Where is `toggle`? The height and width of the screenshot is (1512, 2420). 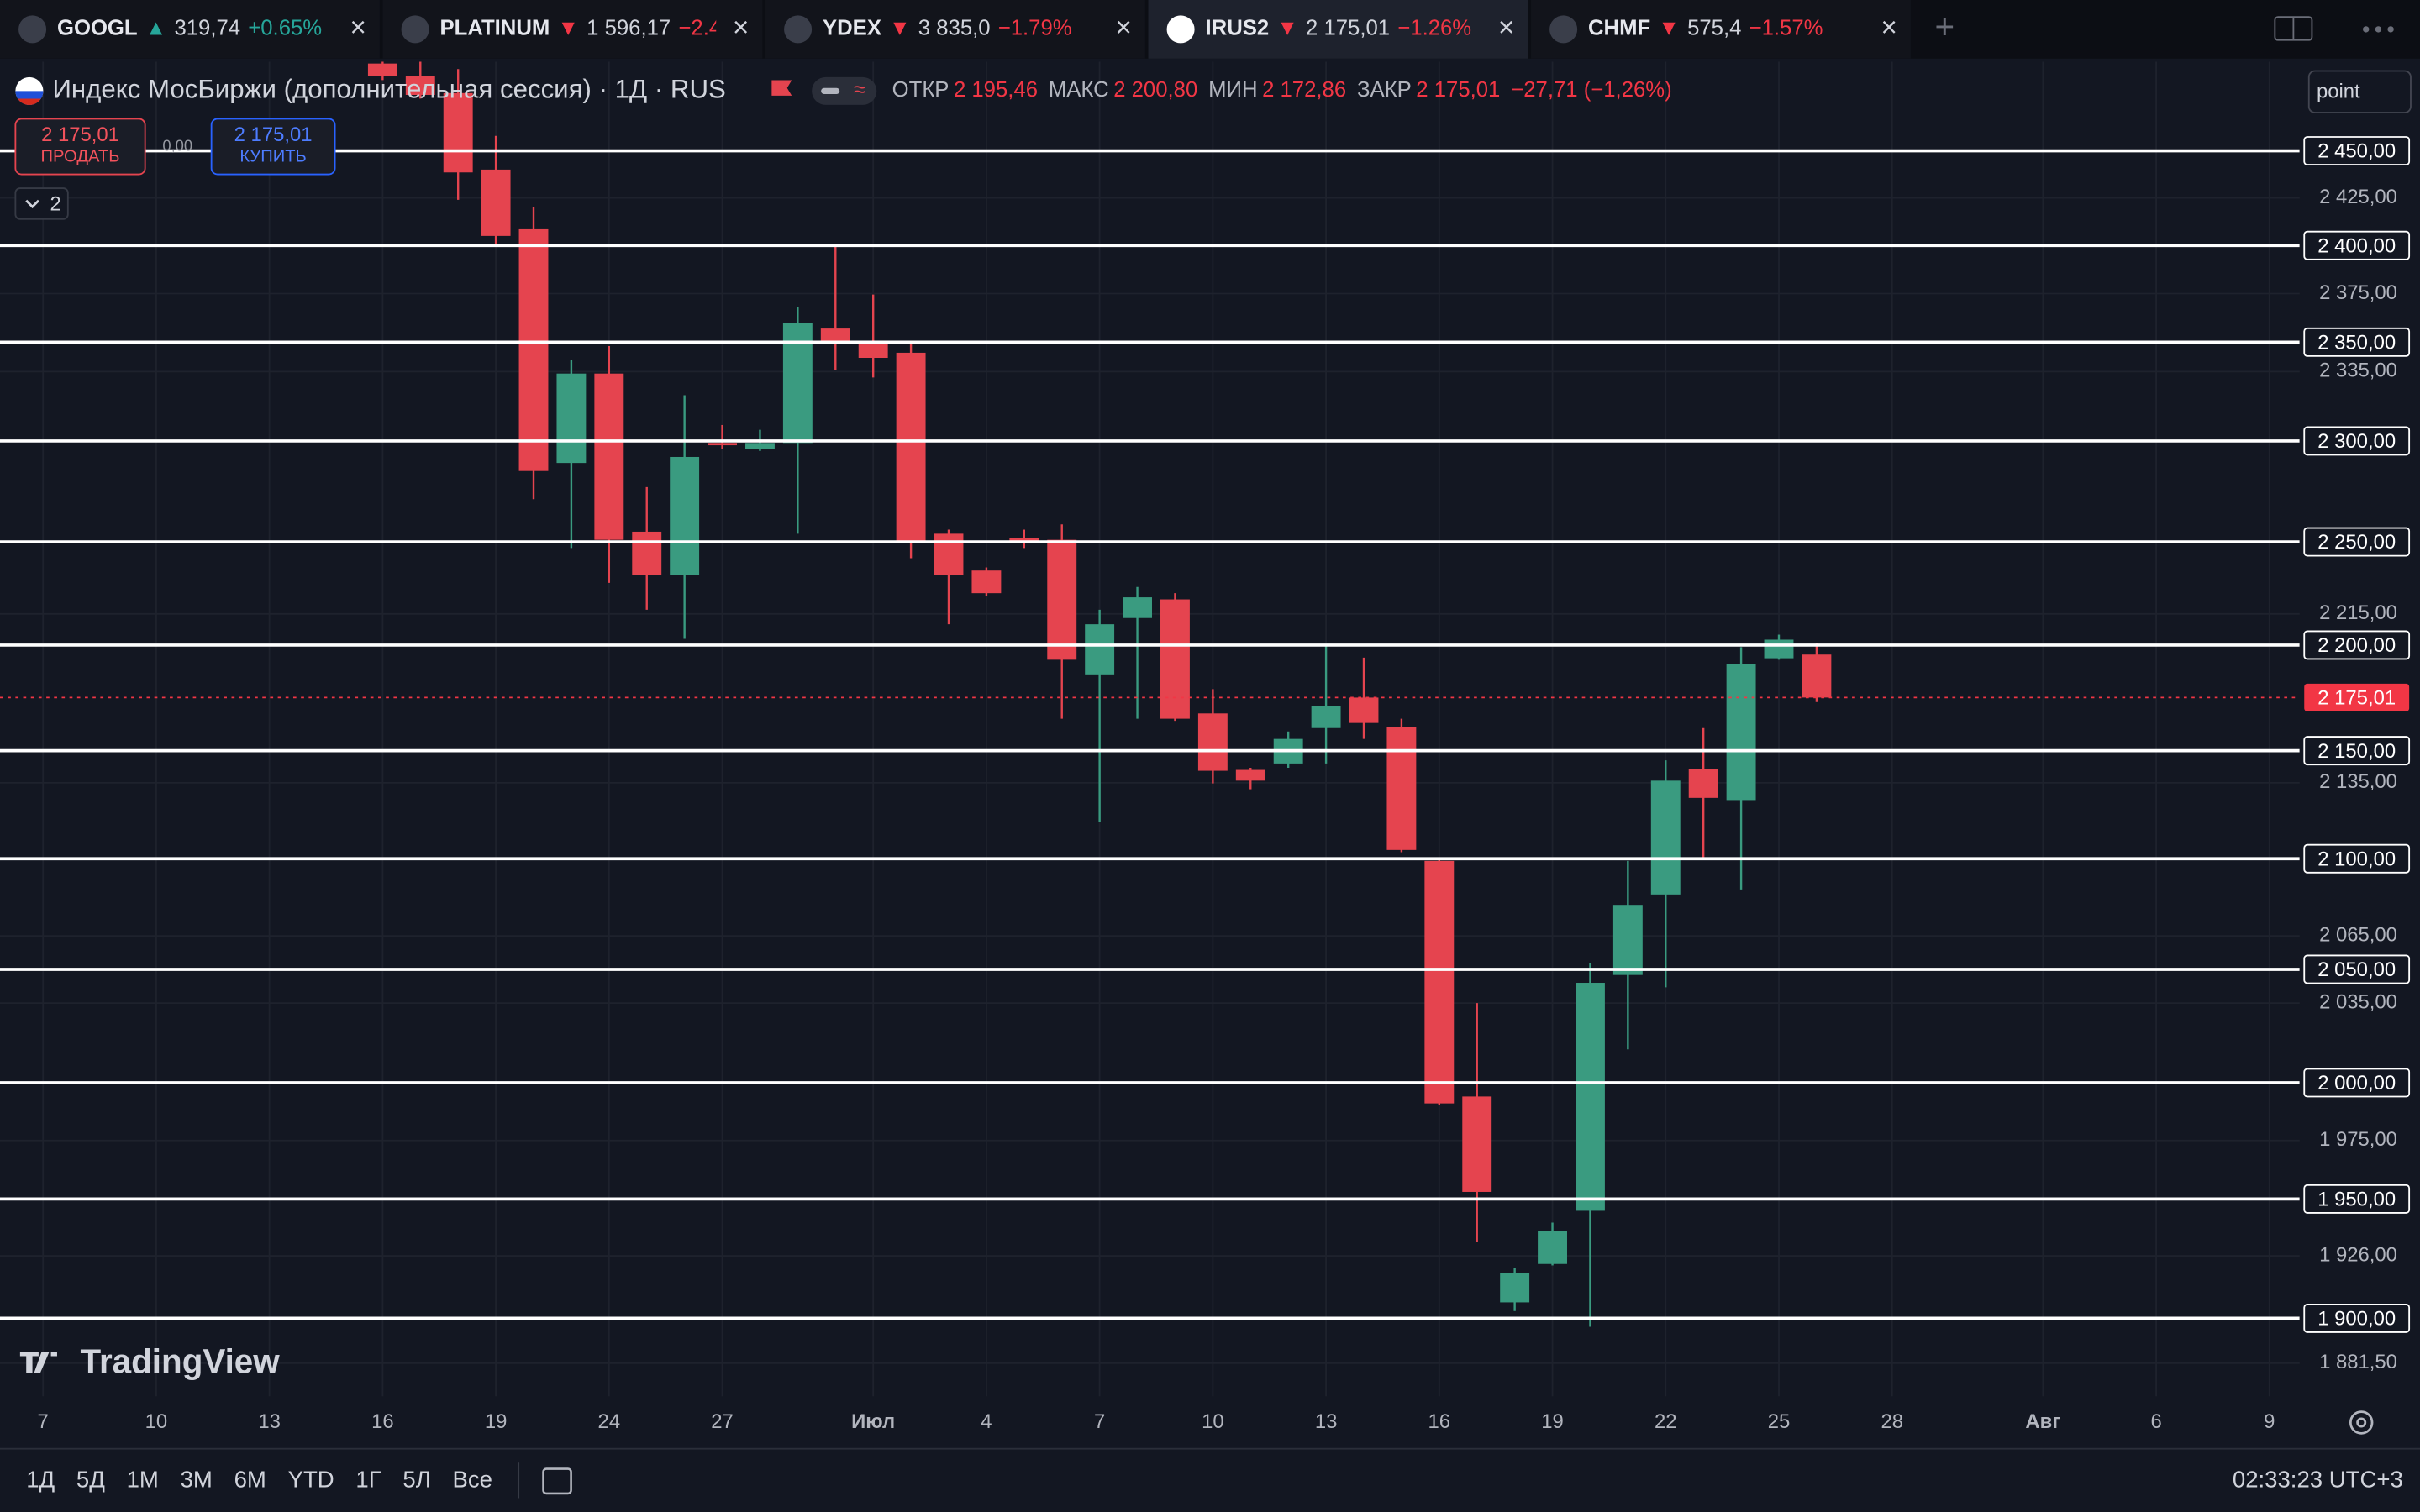 toggle is located at coordinates (844, 90).